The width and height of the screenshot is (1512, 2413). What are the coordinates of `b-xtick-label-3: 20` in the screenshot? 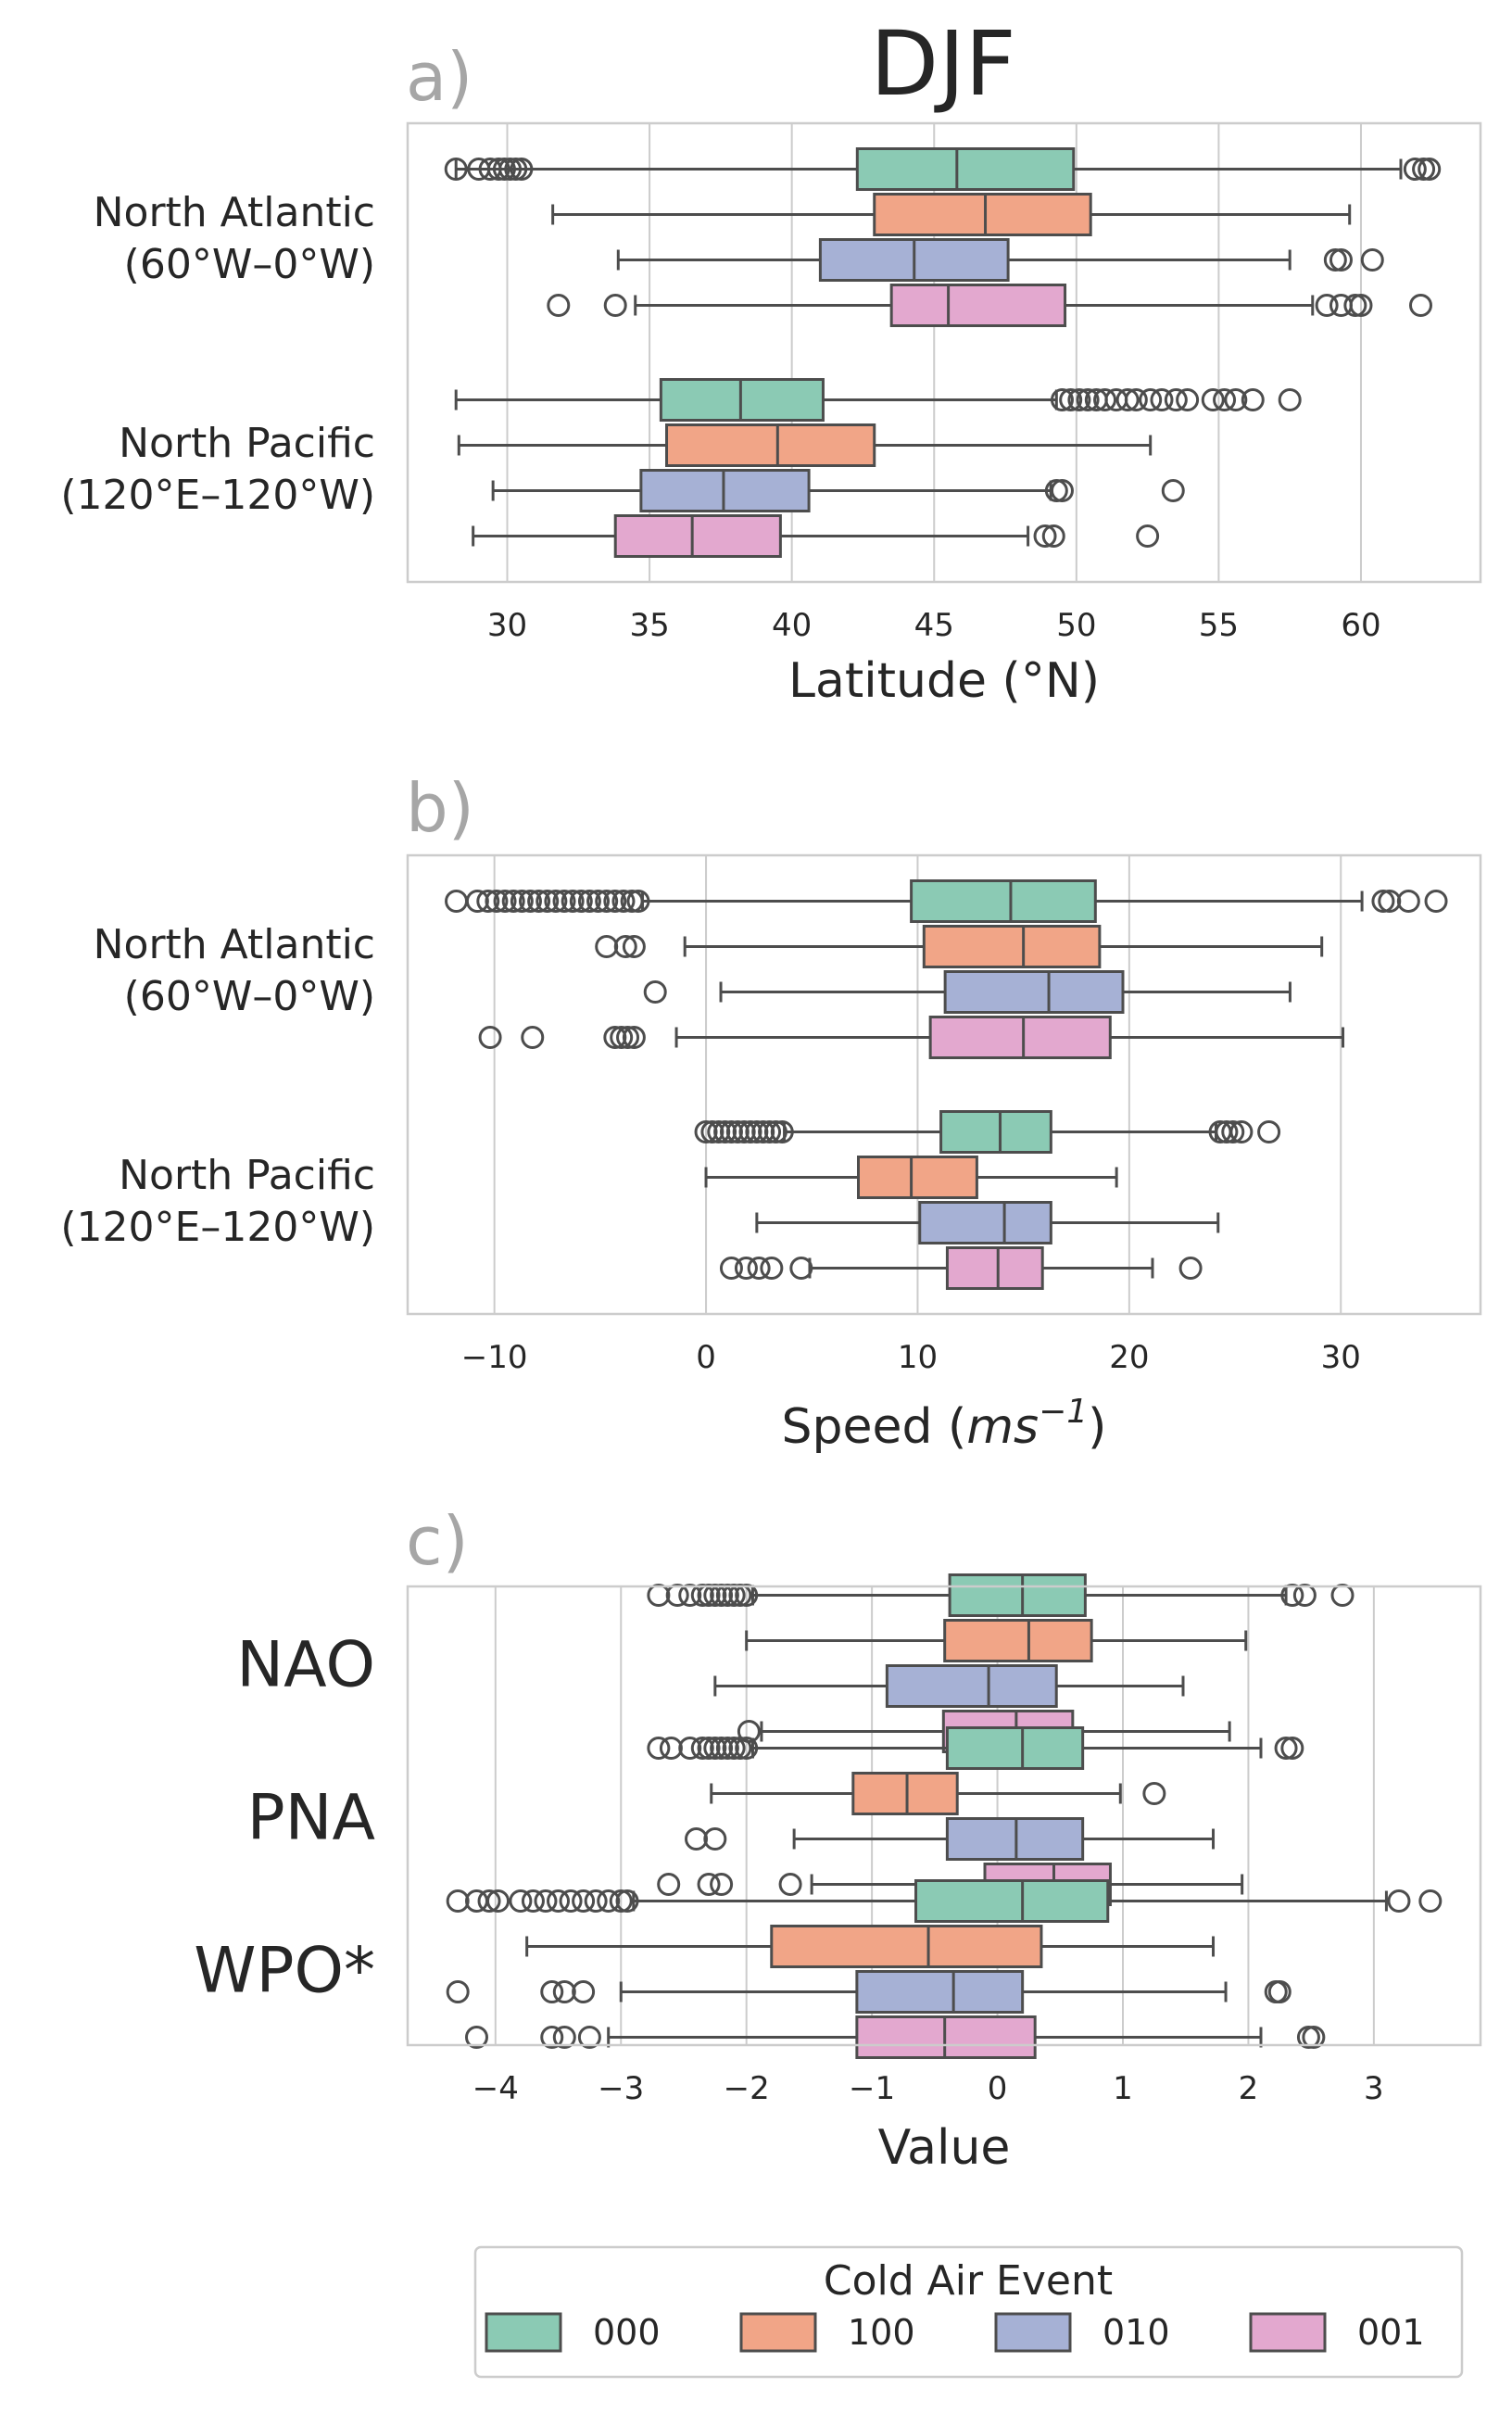 It's located at (1129, 1357).